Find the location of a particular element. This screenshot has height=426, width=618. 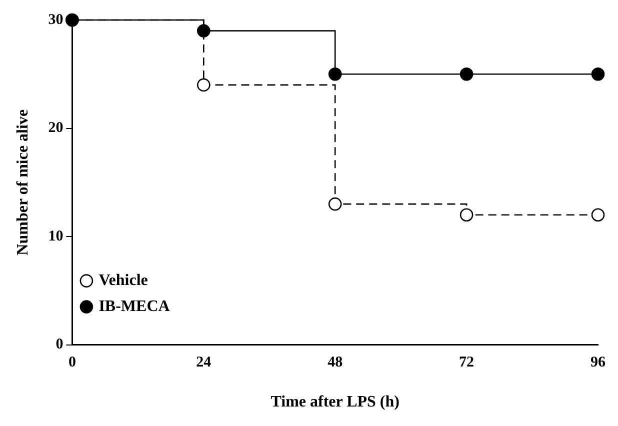

x-tick-label: 96 is located at coordinates (598, 362).